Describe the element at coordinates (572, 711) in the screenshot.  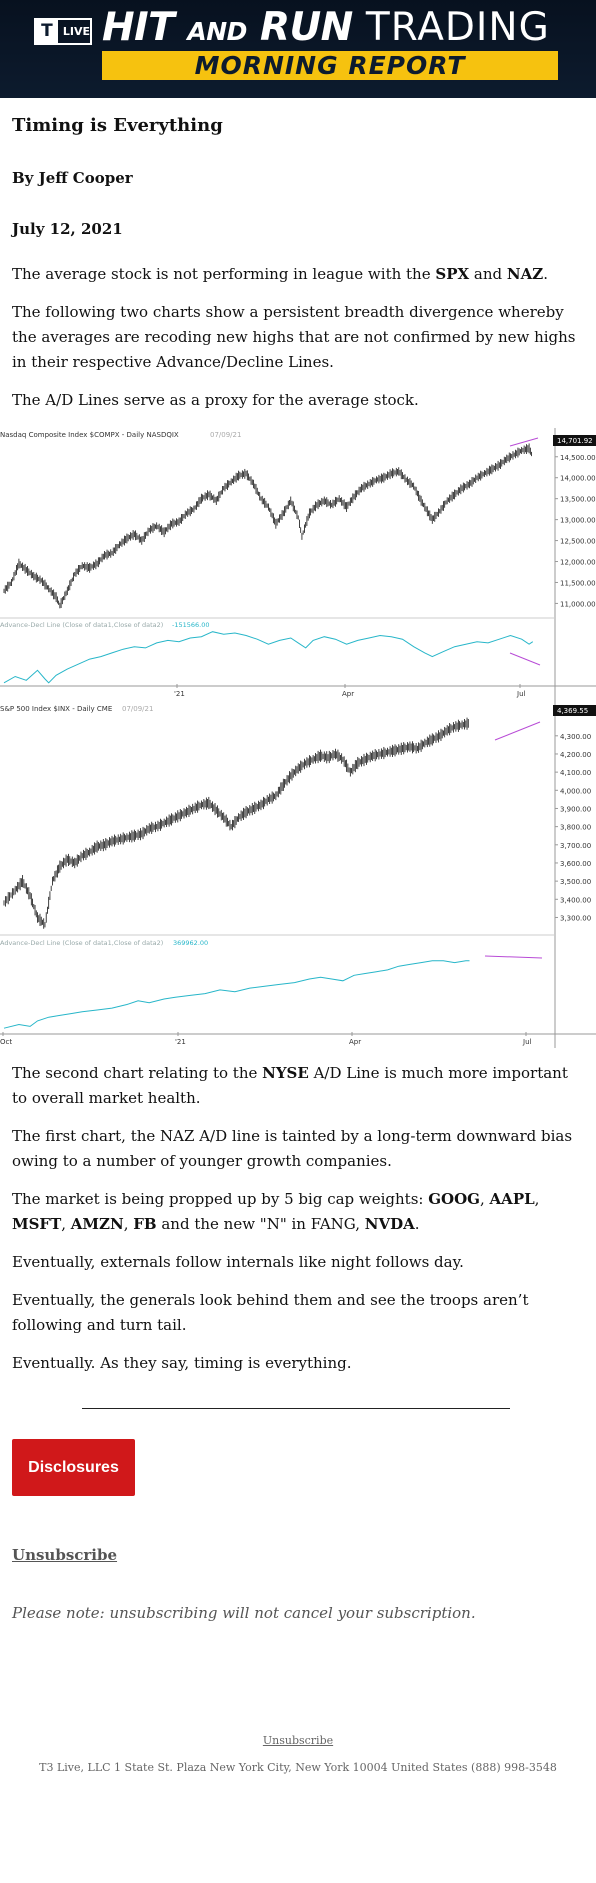
I see `chart2-last-value: 4,369.55` at that location.